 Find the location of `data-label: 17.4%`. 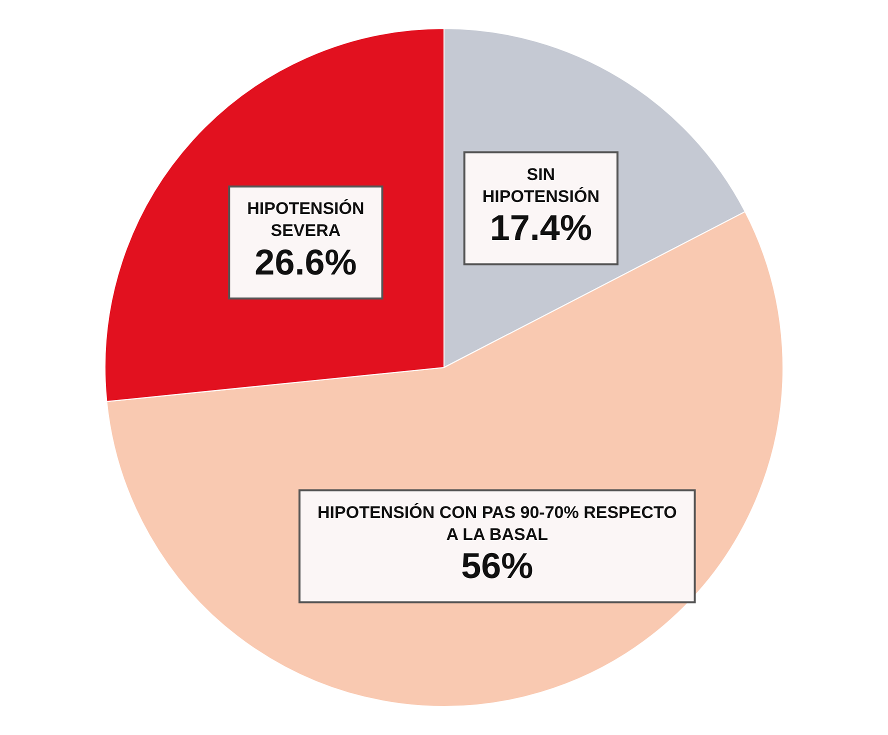

data-label: 17.4% is located at coordinates (541, 227).